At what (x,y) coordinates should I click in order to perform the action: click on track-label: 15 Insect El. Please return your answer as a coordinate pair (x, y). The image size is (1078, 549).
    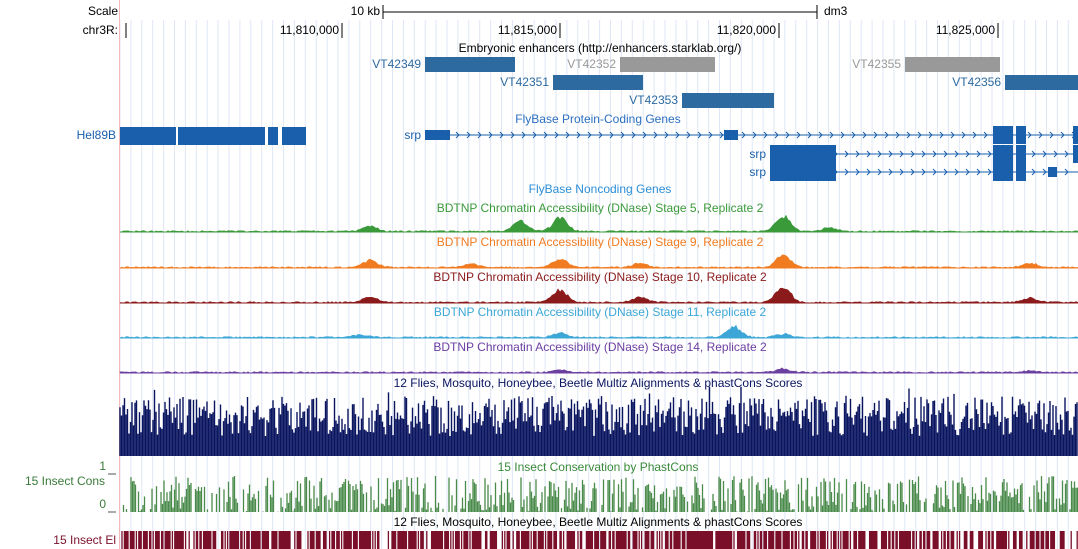
    Looking at the image, I should click on (84, 540).